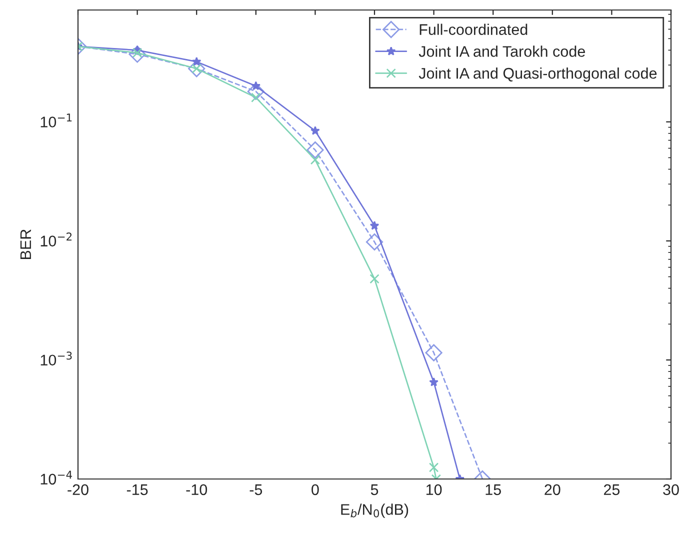  I want to click on y-tick-label: 10$^{−1}$, so click(56, 121).